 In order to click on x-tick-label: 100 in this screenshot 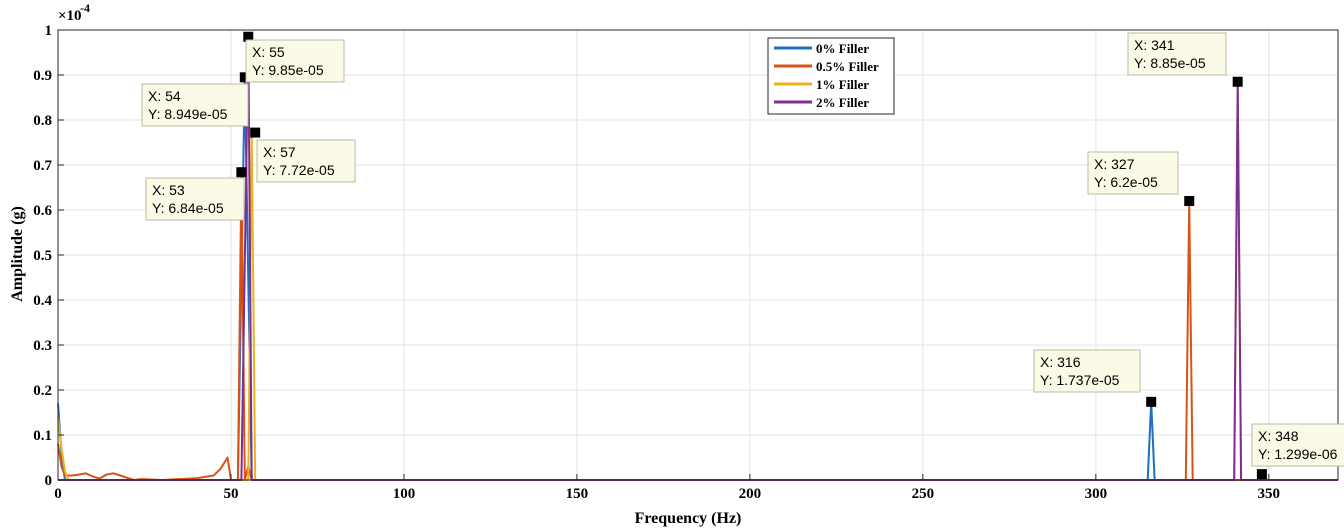, I will do `click(404, 494)`.